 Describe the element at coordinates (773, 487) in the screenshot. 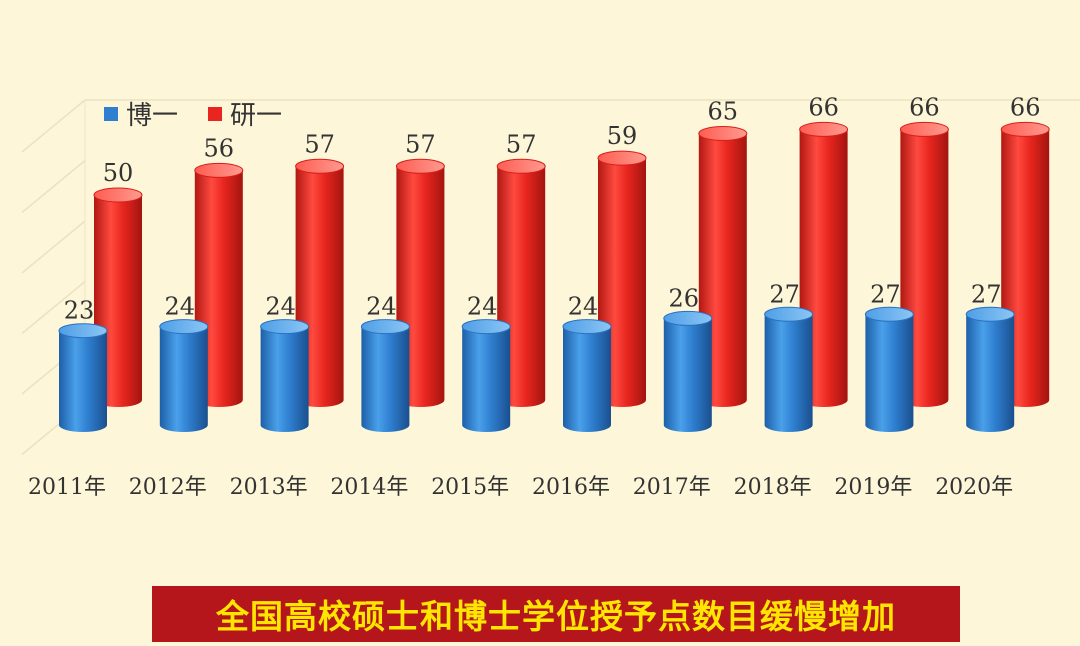

I see `x-tick-label: 2018年` at that location.